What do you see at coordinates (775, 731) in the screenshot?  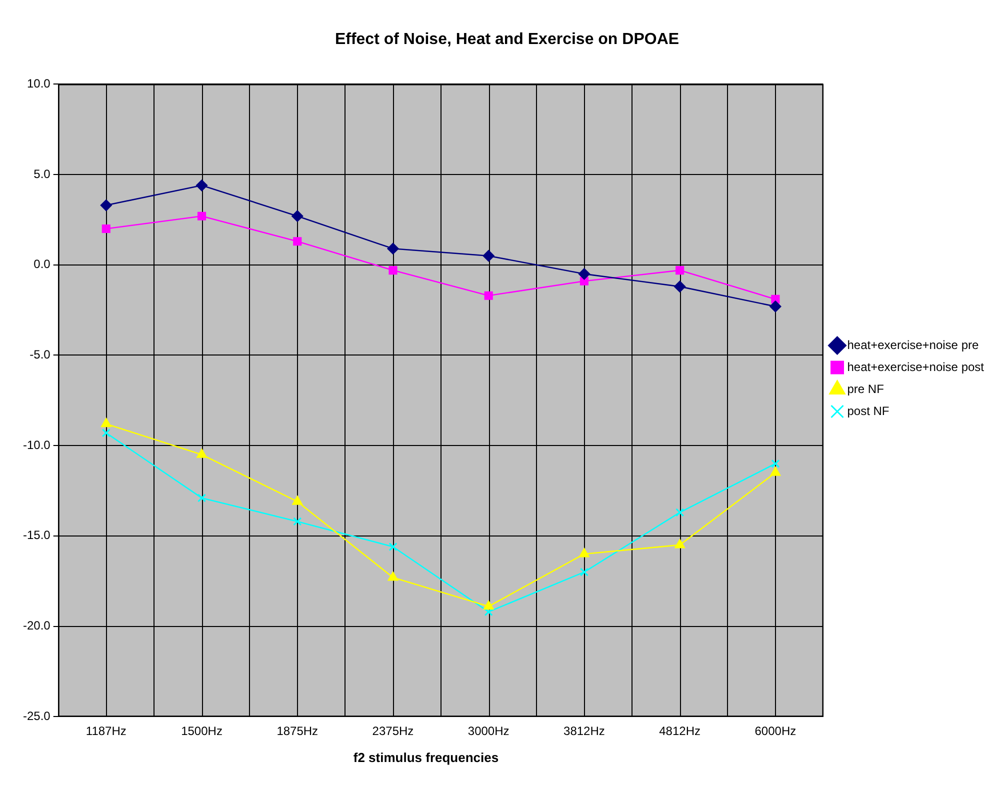 I see `x-tick-label: 6000Hz` at bounding box center [775, 731].